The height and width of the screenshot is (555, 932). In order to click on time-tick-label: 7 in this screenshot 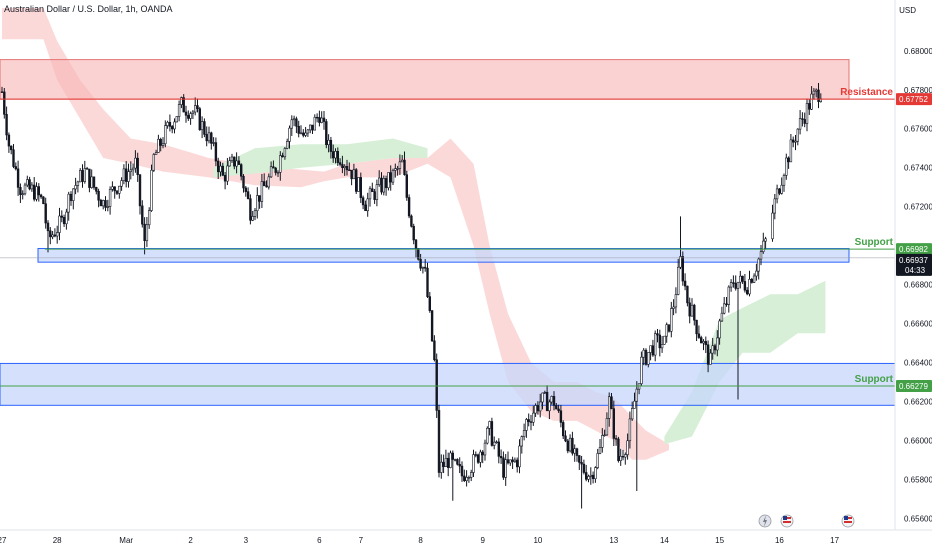, I will do `click(361, 540)`.